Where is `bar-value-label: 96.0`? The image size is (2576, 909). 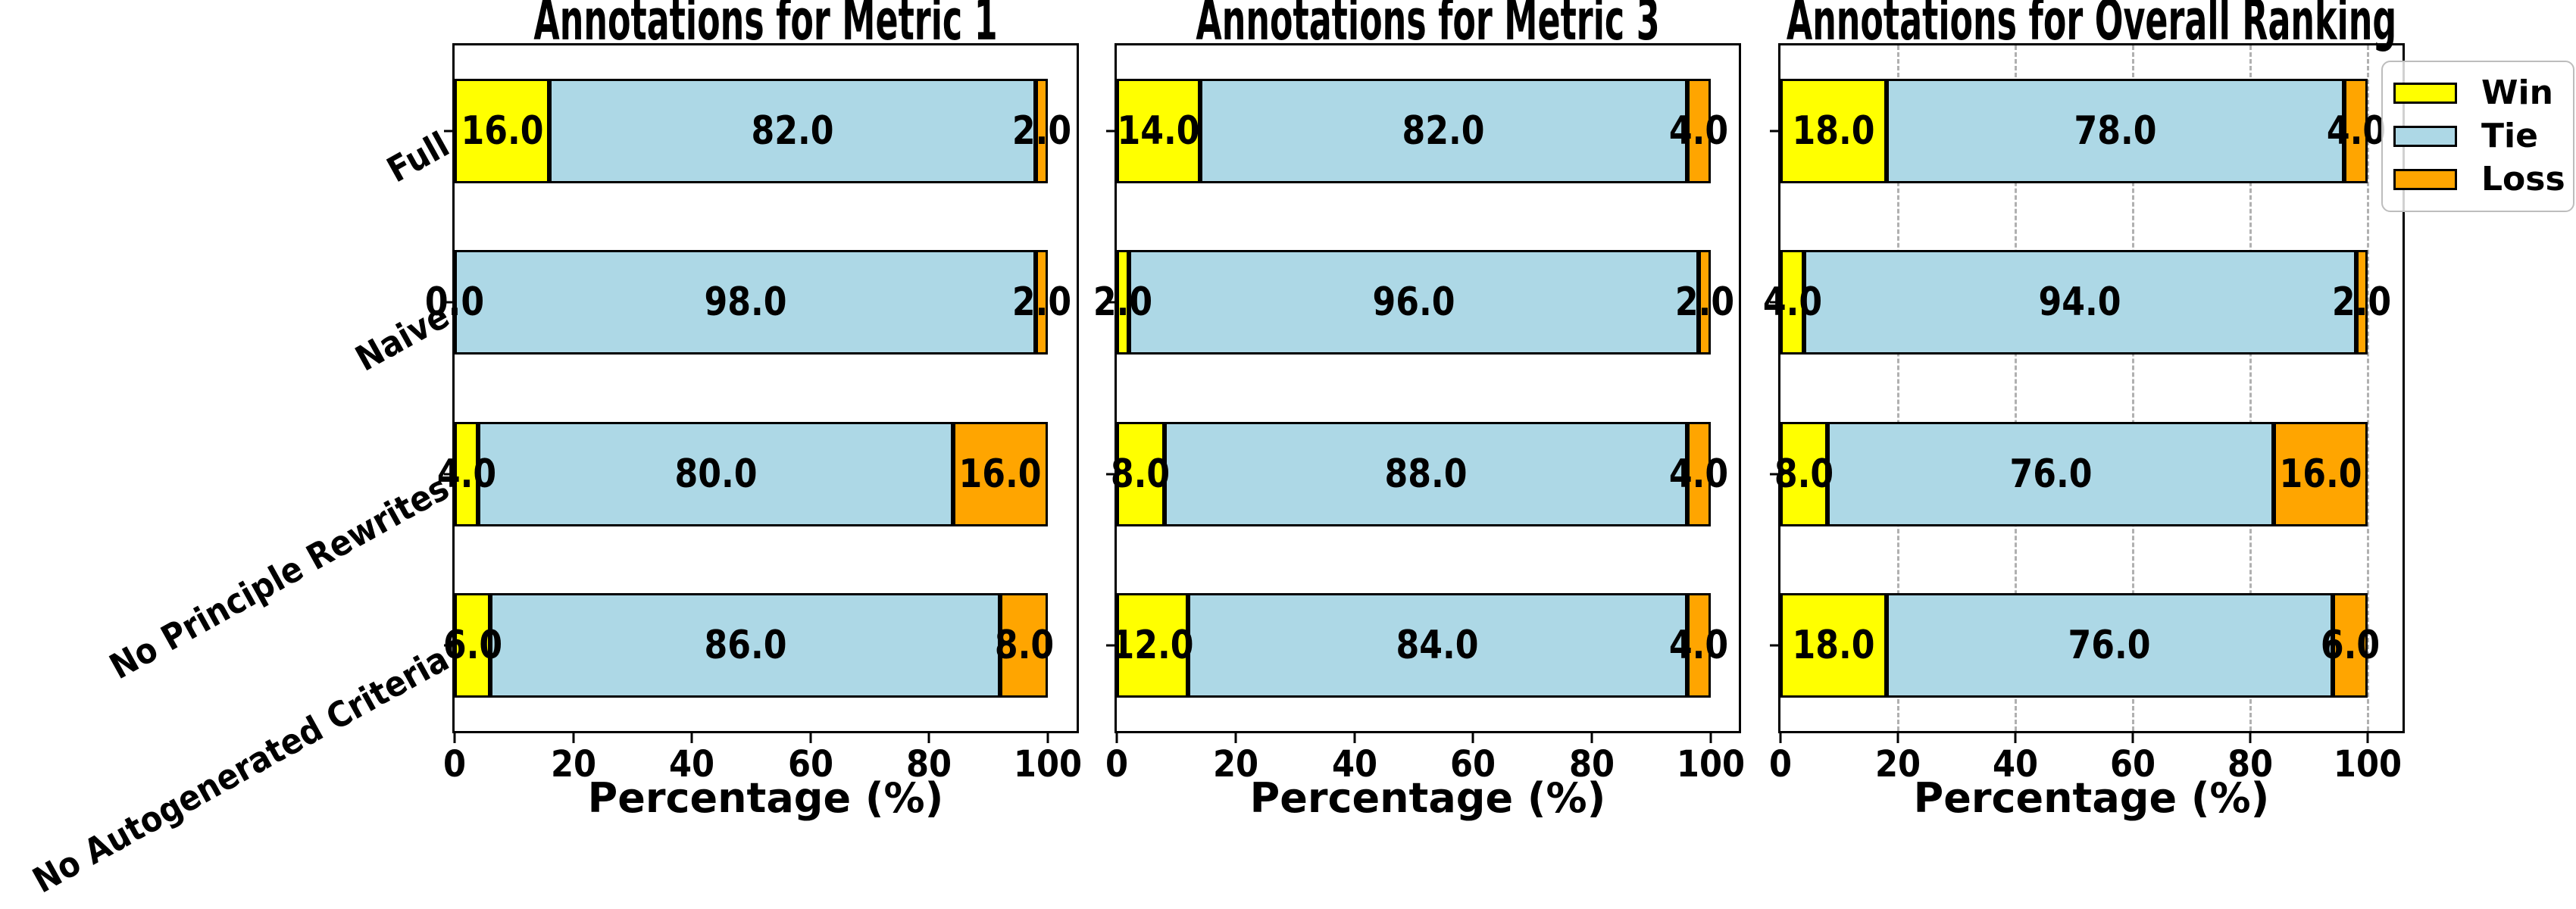
bar-value-label: 96.0 is located at coordinates (1413, 303).